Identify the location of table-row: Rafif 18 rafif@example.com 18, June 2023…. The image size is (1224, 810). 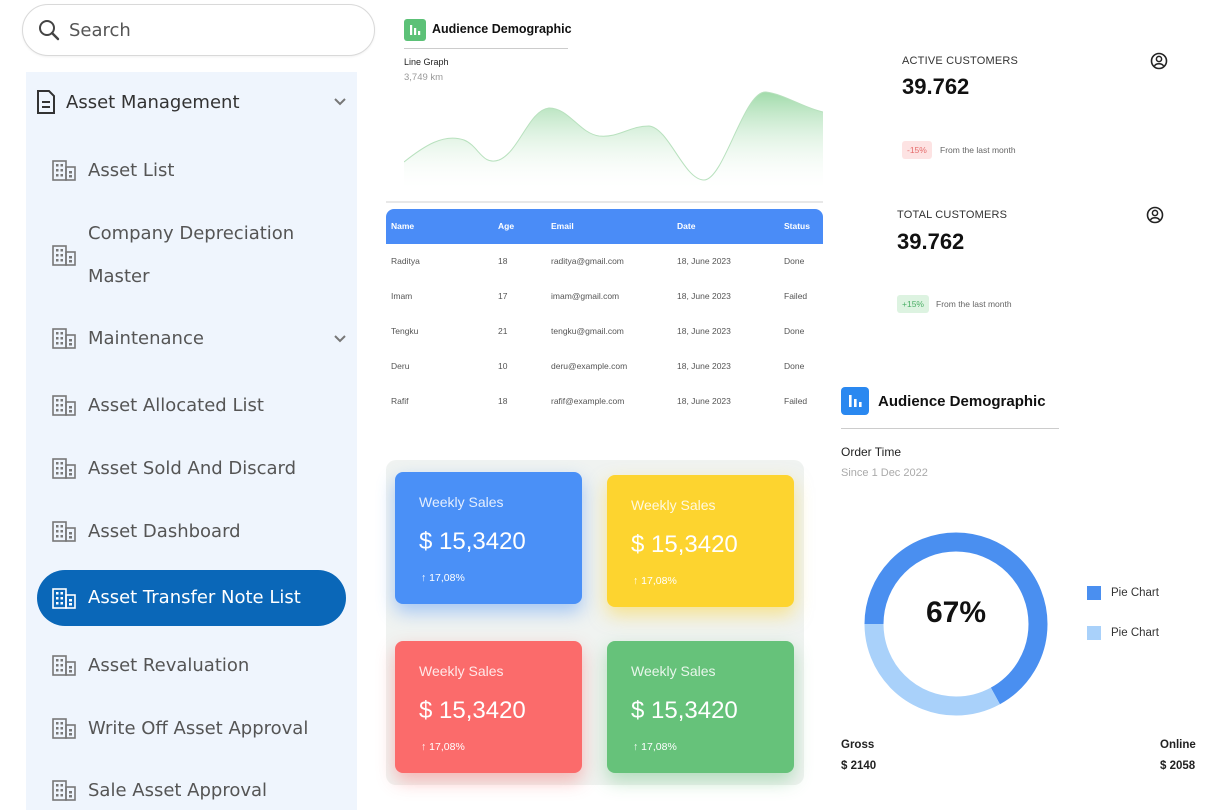
(604, 401).